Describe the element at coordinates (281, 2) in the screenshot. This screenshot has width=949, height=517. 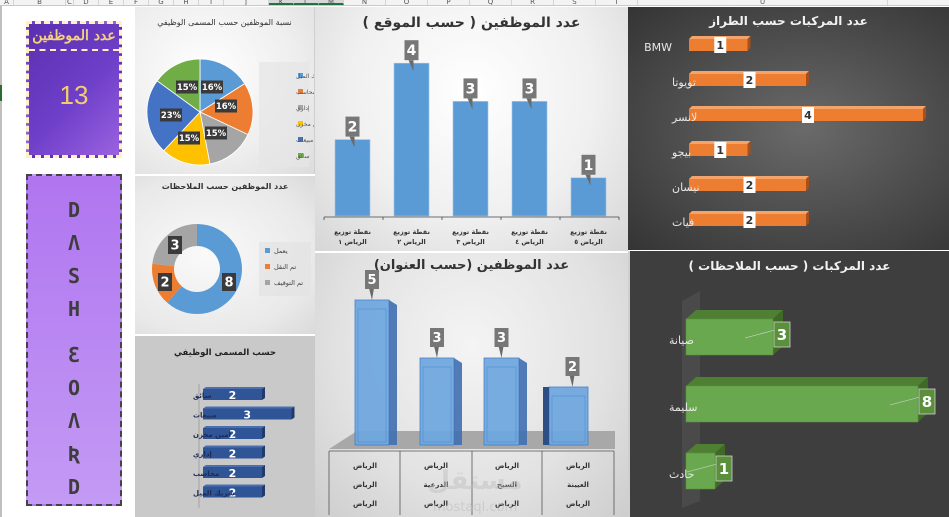
I see `column-header-k: K` at that location.